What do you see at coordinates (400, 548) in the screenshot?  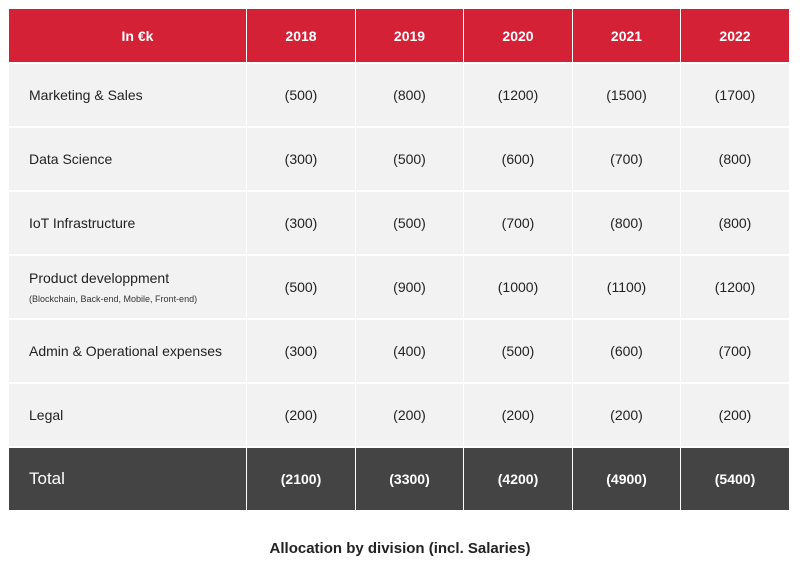 I see `table-caption: Allocation by division (incl. Salaries)` at bounding box center [400, 548].